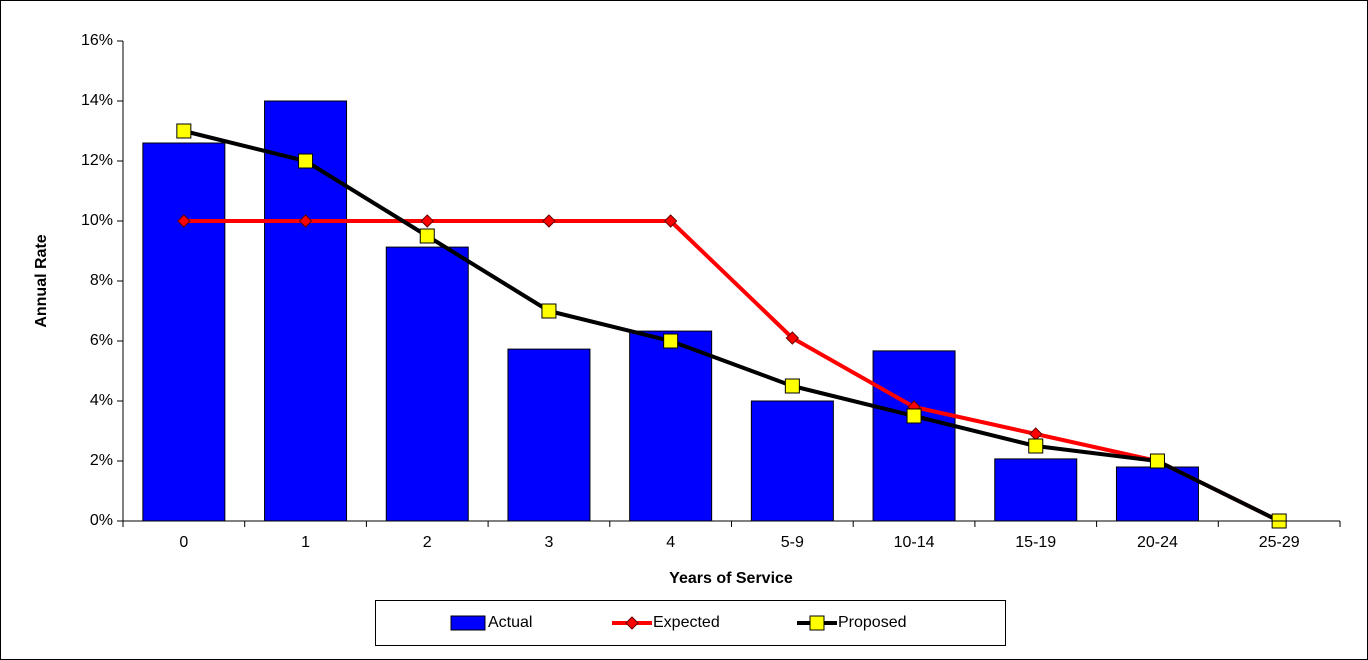 The height and width of the screenshot is (660, 1368). I want to click on y-tick-label: 4%, so click(101, 400).